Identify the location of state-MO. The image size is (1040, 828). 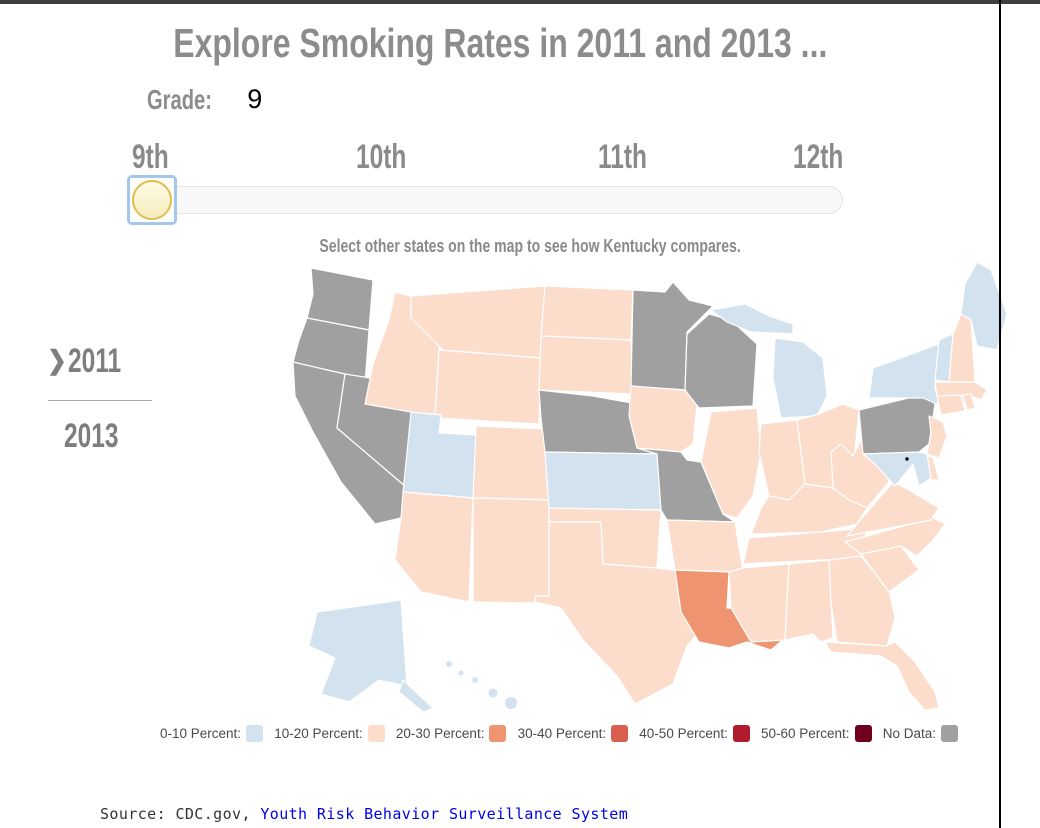
(686, 485).